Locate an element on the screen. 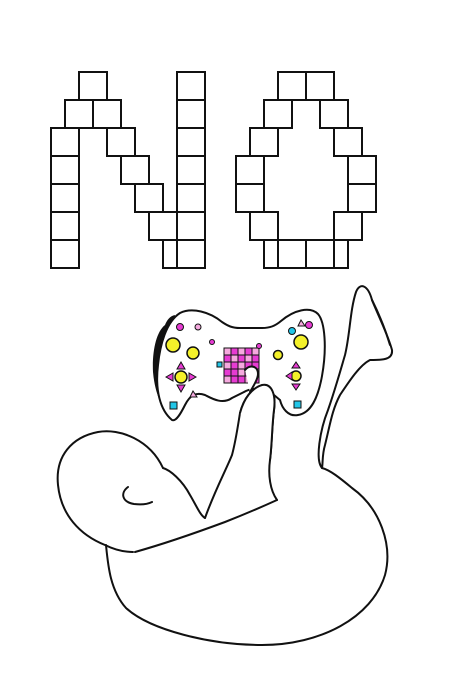  cyan-square-mid is located at coordinates (219, 364).